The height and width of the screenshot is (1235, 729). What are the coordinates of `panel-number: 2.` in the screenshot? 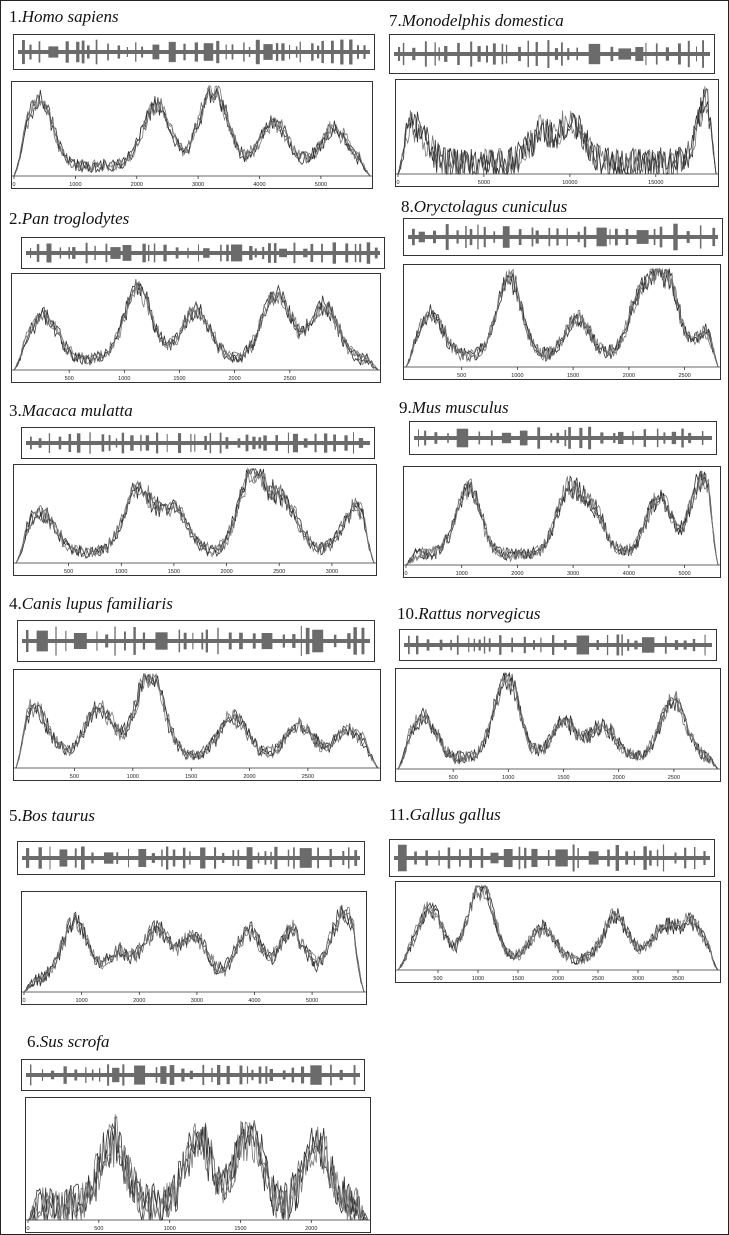 It's located at (15, 218).